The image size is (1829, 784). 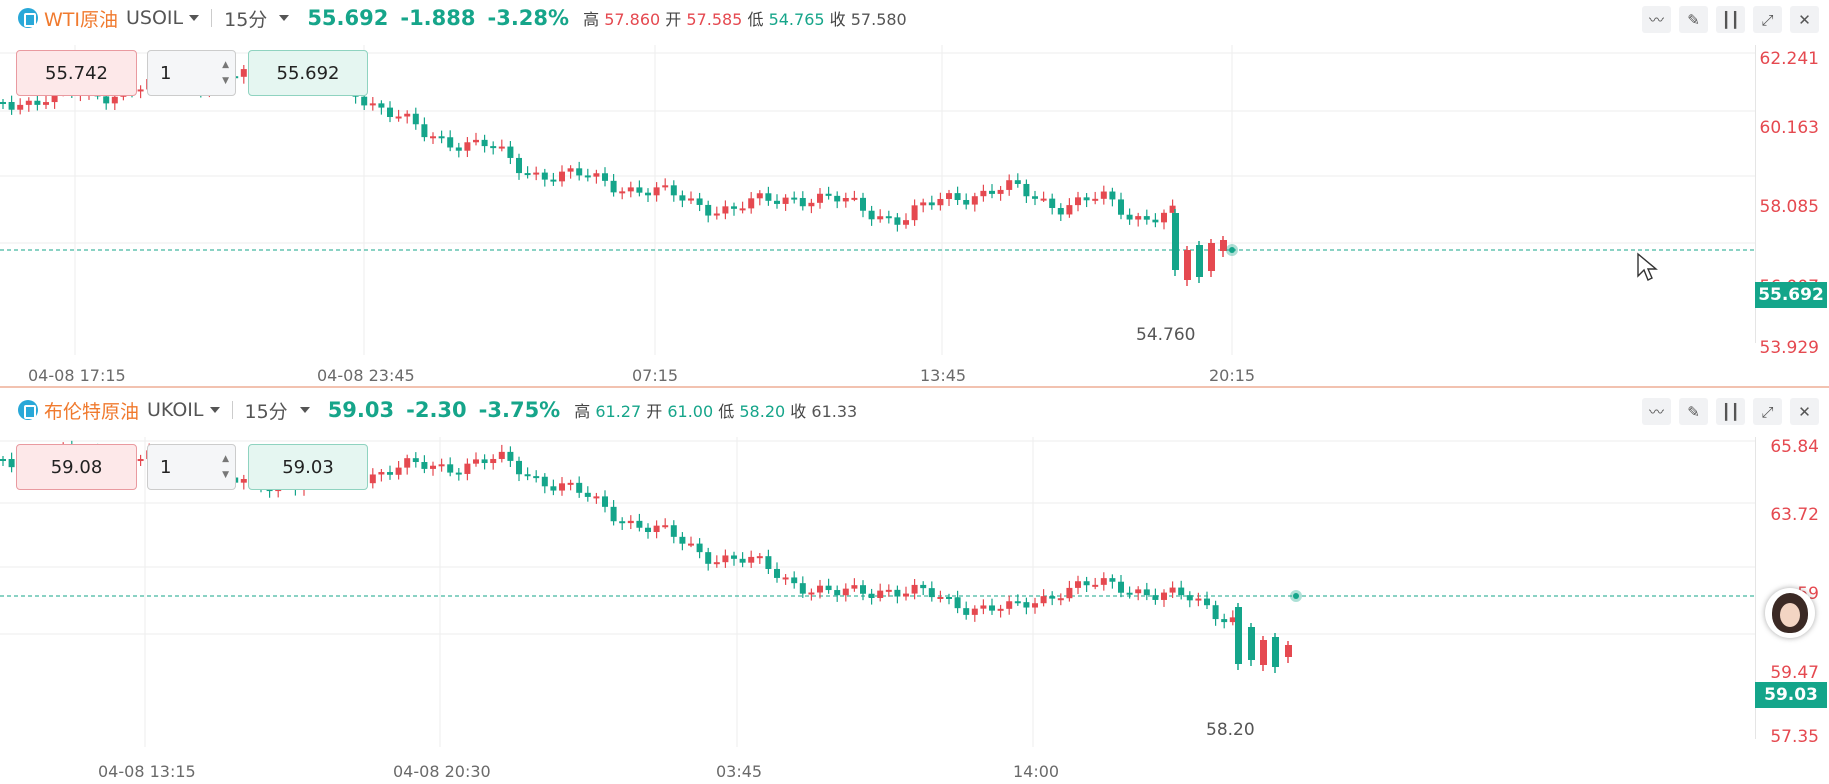 I want to click on y-tick: 63.72, so click(x=1794, y=515).